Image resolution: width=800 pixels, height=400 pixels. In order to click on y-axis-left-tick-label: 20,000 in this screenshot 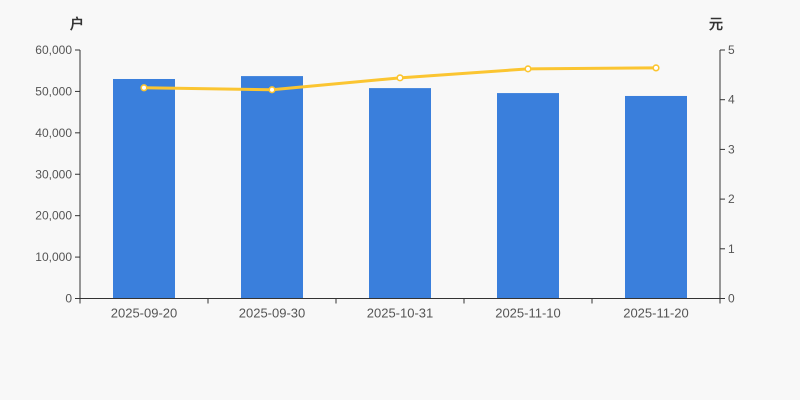, I will do `click(53, 216)`.